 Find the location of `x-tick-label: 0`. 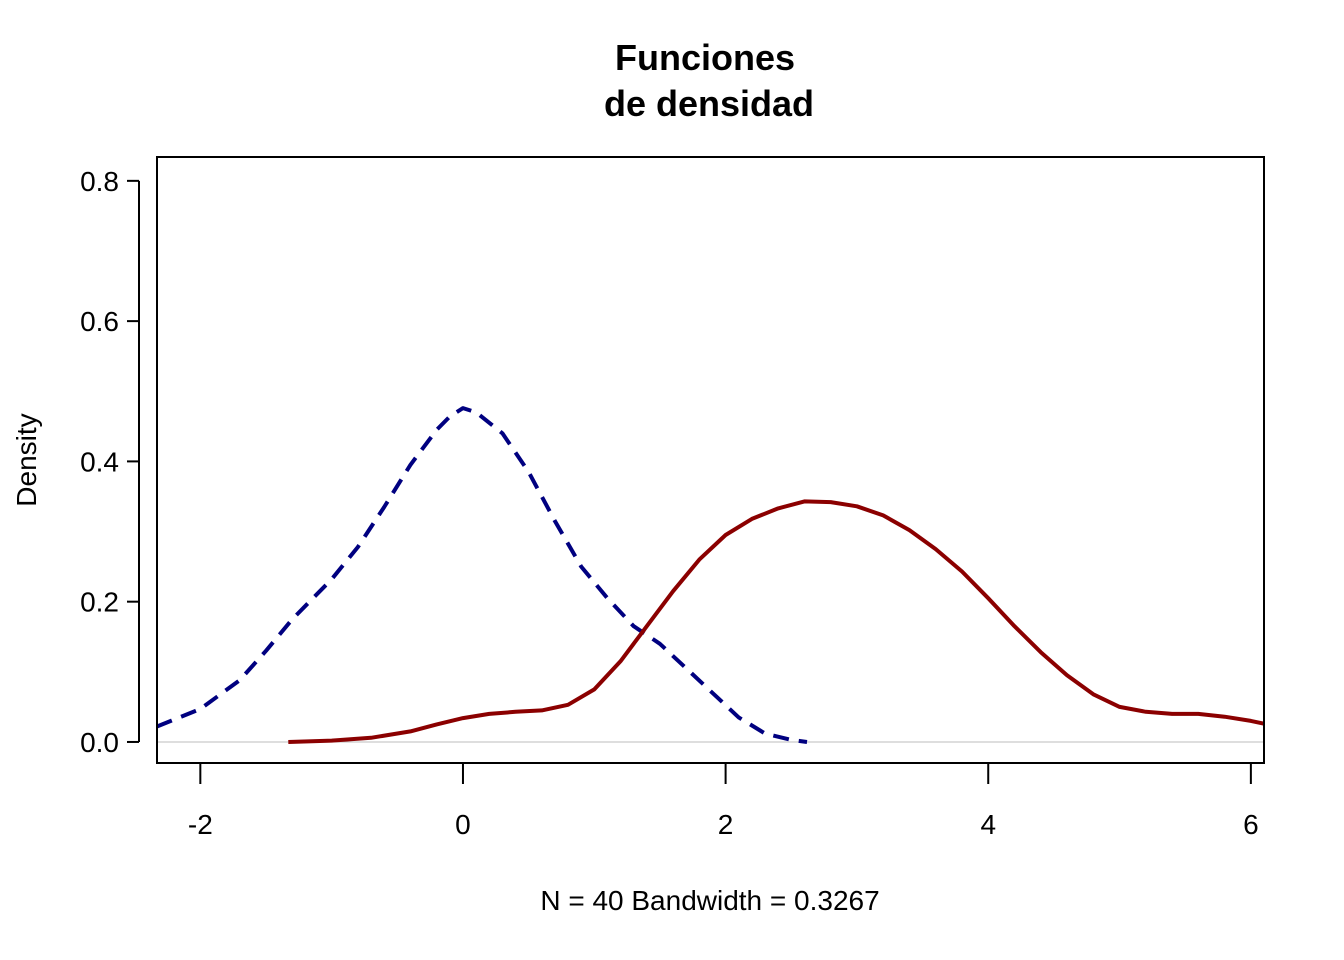

x-tick-label: 0 is located at coordinates (463, 824).